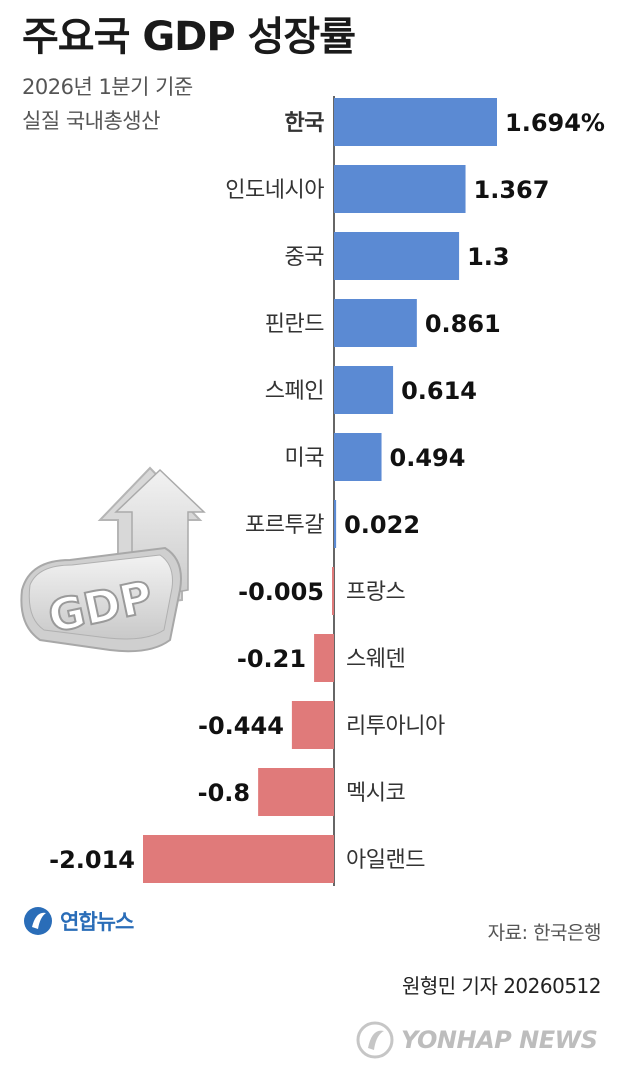 This screenshot has width=627, height=1080. What do you see at coordinates (189, 37) in the screenshot?
I see `chart-title: 주요국 GDP 성장률` at bounding box center [189, 37].